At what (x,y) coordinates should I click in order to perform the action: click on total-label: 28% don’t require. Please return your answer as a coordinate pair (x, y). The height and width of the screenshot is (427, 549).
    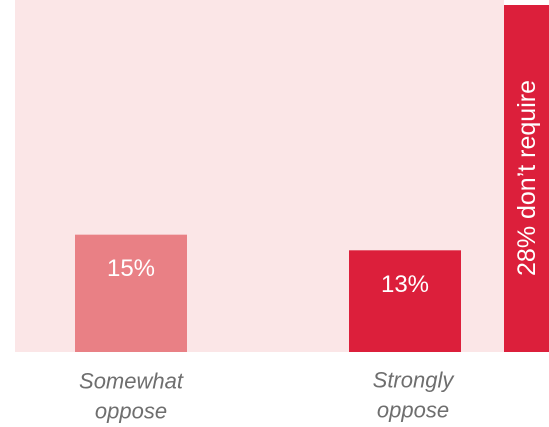
    Looking at the image, I should click on (527, 178).